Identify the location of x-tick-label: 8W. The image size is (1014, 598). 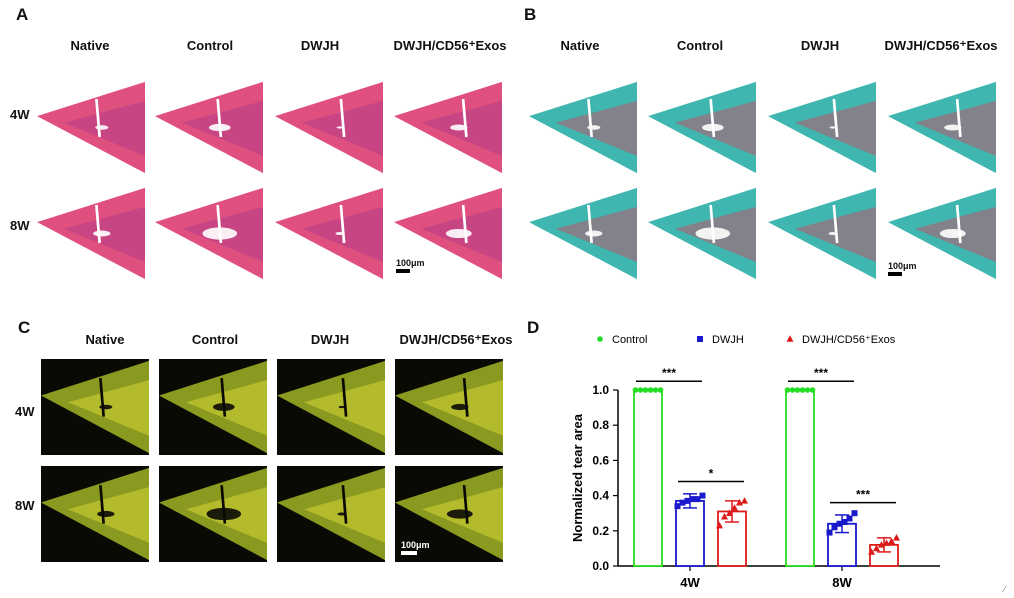
(842, 582).